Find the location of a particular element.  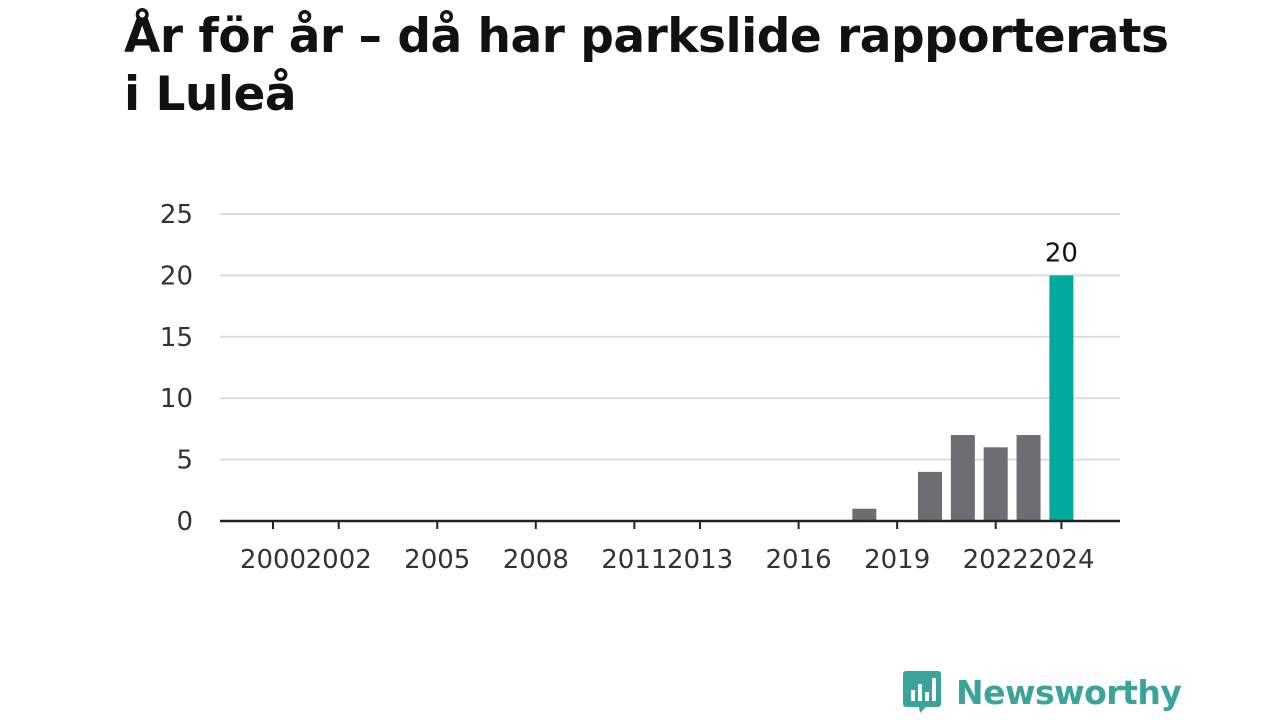

newsworthy-logo: Newsworthy is located at coordinates (1042, 692).